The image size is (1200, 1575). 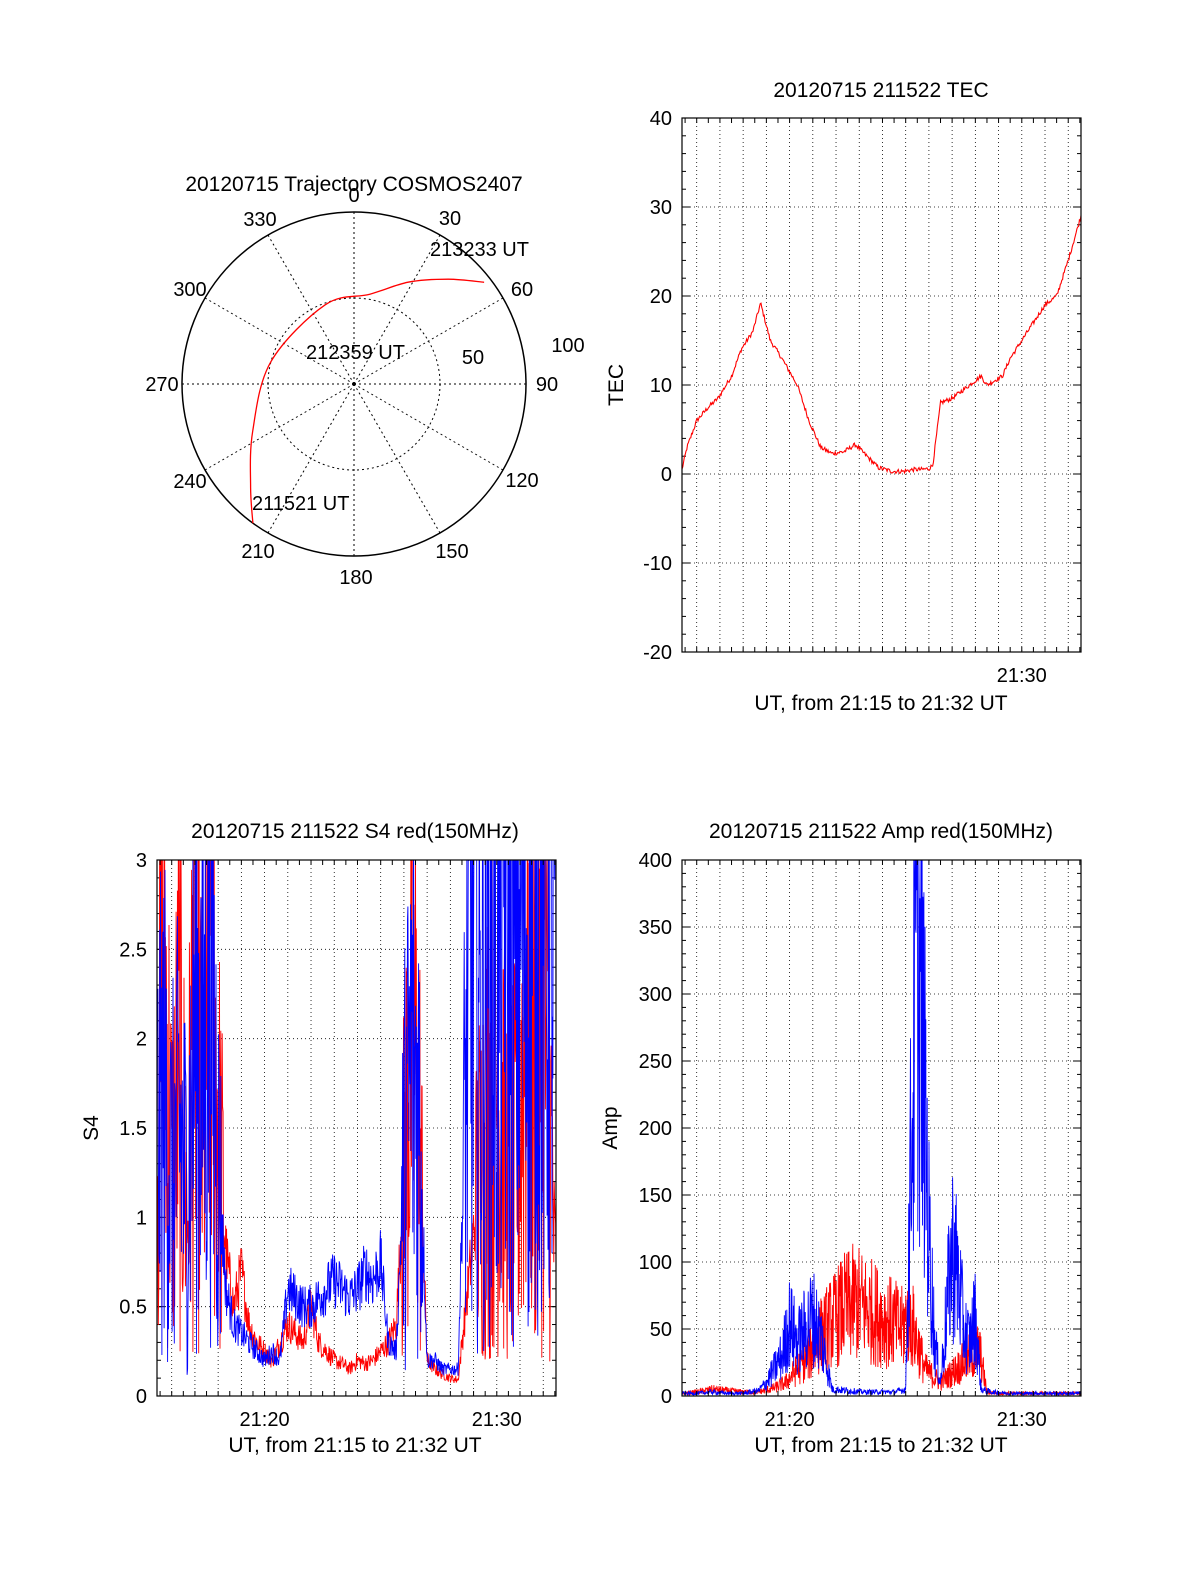 What do you see at coordinates (451, 552) in the screenshot?
I see `azimuth-label: 150` at bounding box center [451, 552].